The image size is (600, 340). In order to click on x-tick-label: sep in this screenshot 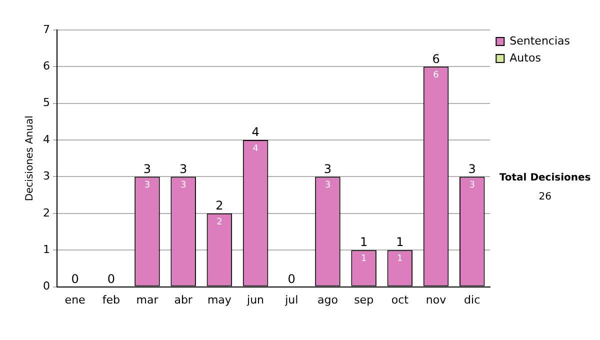, I will do `click(364, 299)`.